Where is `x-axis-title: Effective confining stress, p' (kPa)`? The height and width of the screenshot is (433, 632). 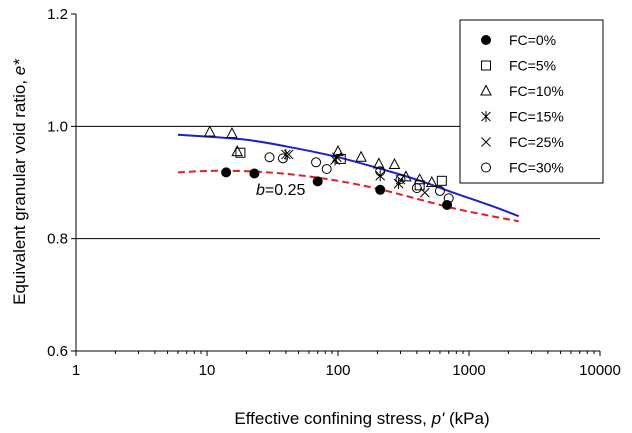 x-axis-title: Effective confining stress, p' (kPa) is located at coordinates (361, 418).